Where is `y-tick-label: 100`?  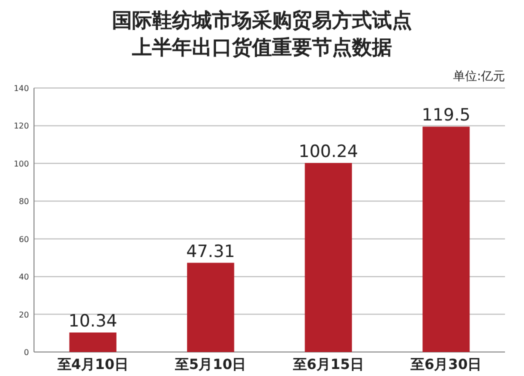
y-tick-label: 100 is located at coordinates (21, 163).